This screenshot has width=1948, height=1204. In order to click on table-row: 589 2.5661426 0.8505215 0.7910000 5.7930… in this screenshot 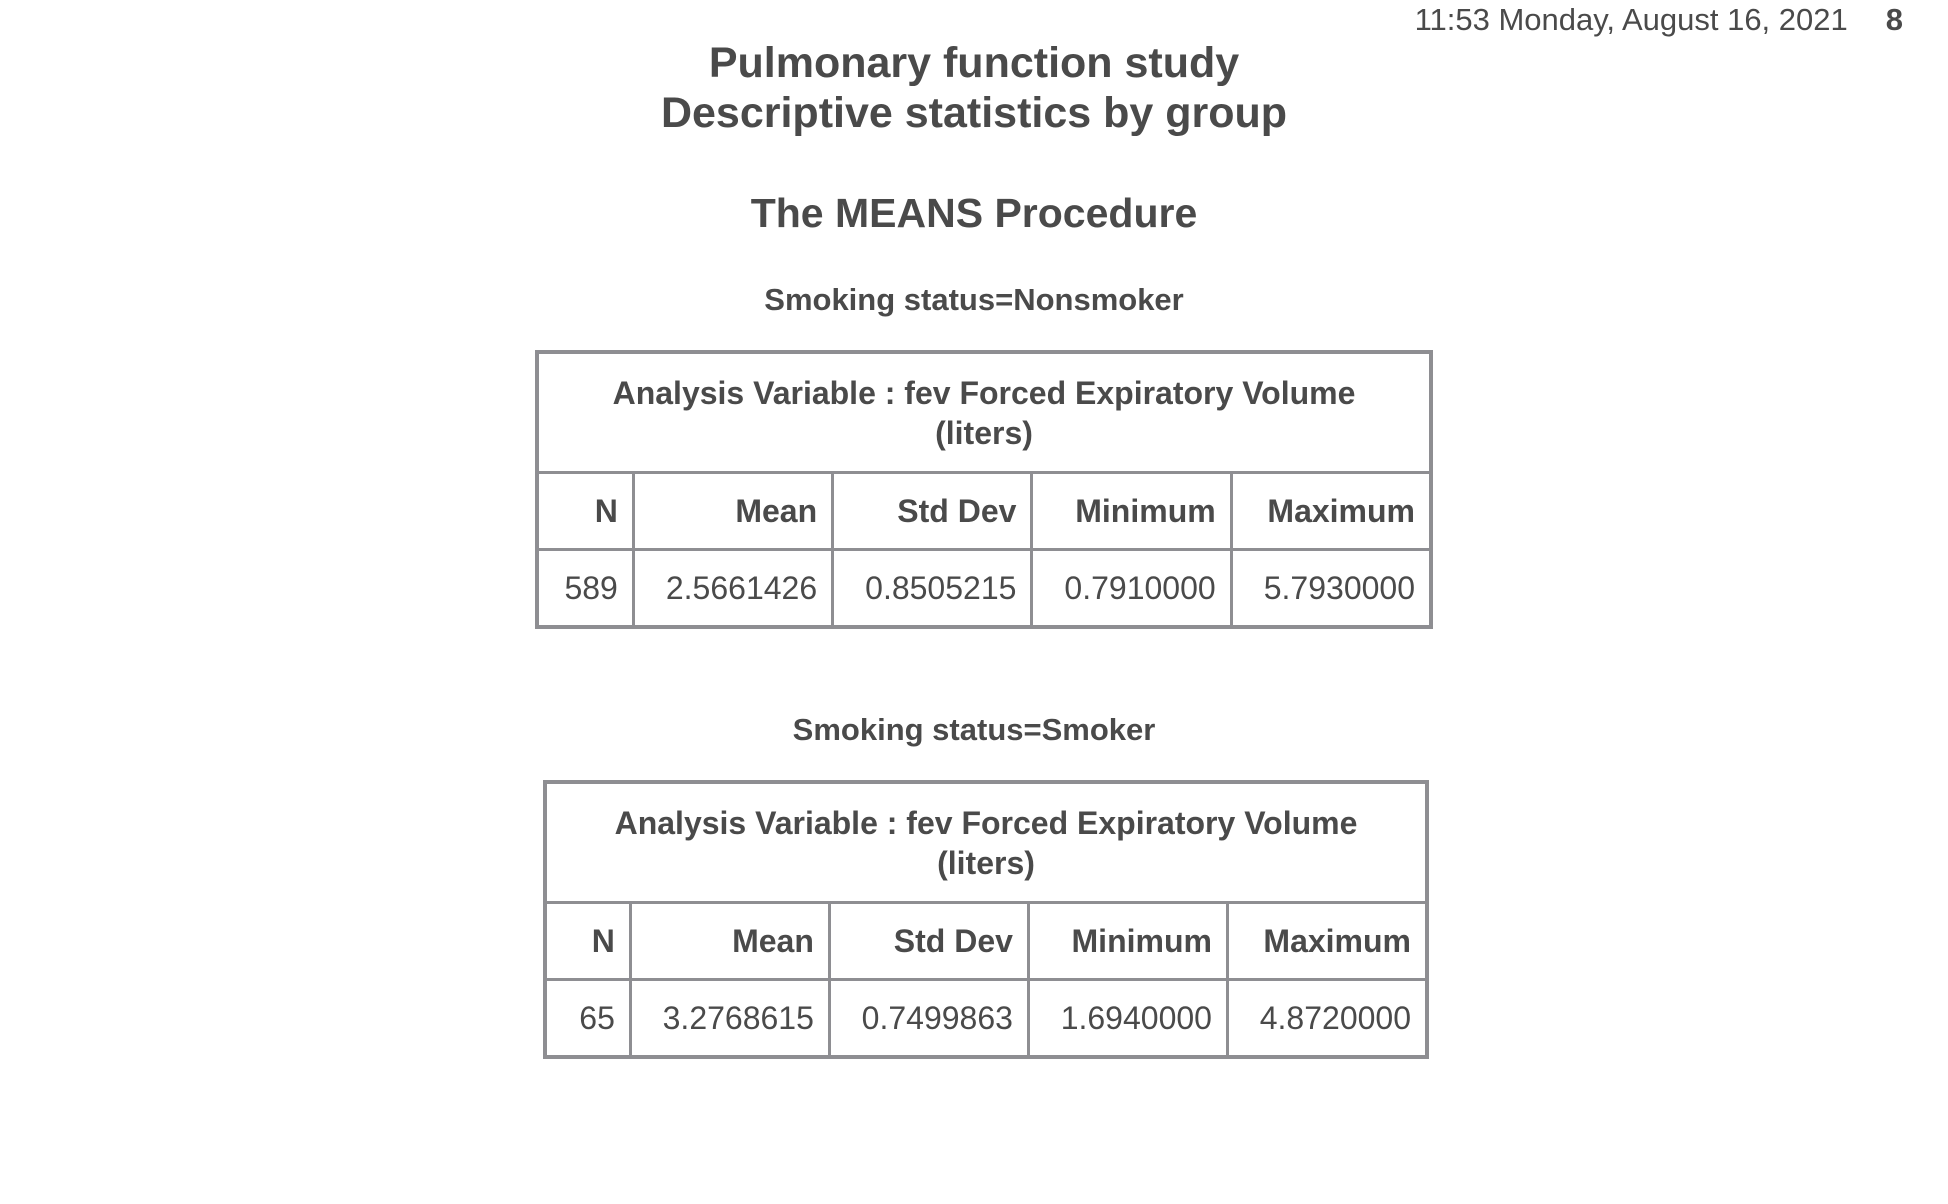, I will do `click(984, 588)`.